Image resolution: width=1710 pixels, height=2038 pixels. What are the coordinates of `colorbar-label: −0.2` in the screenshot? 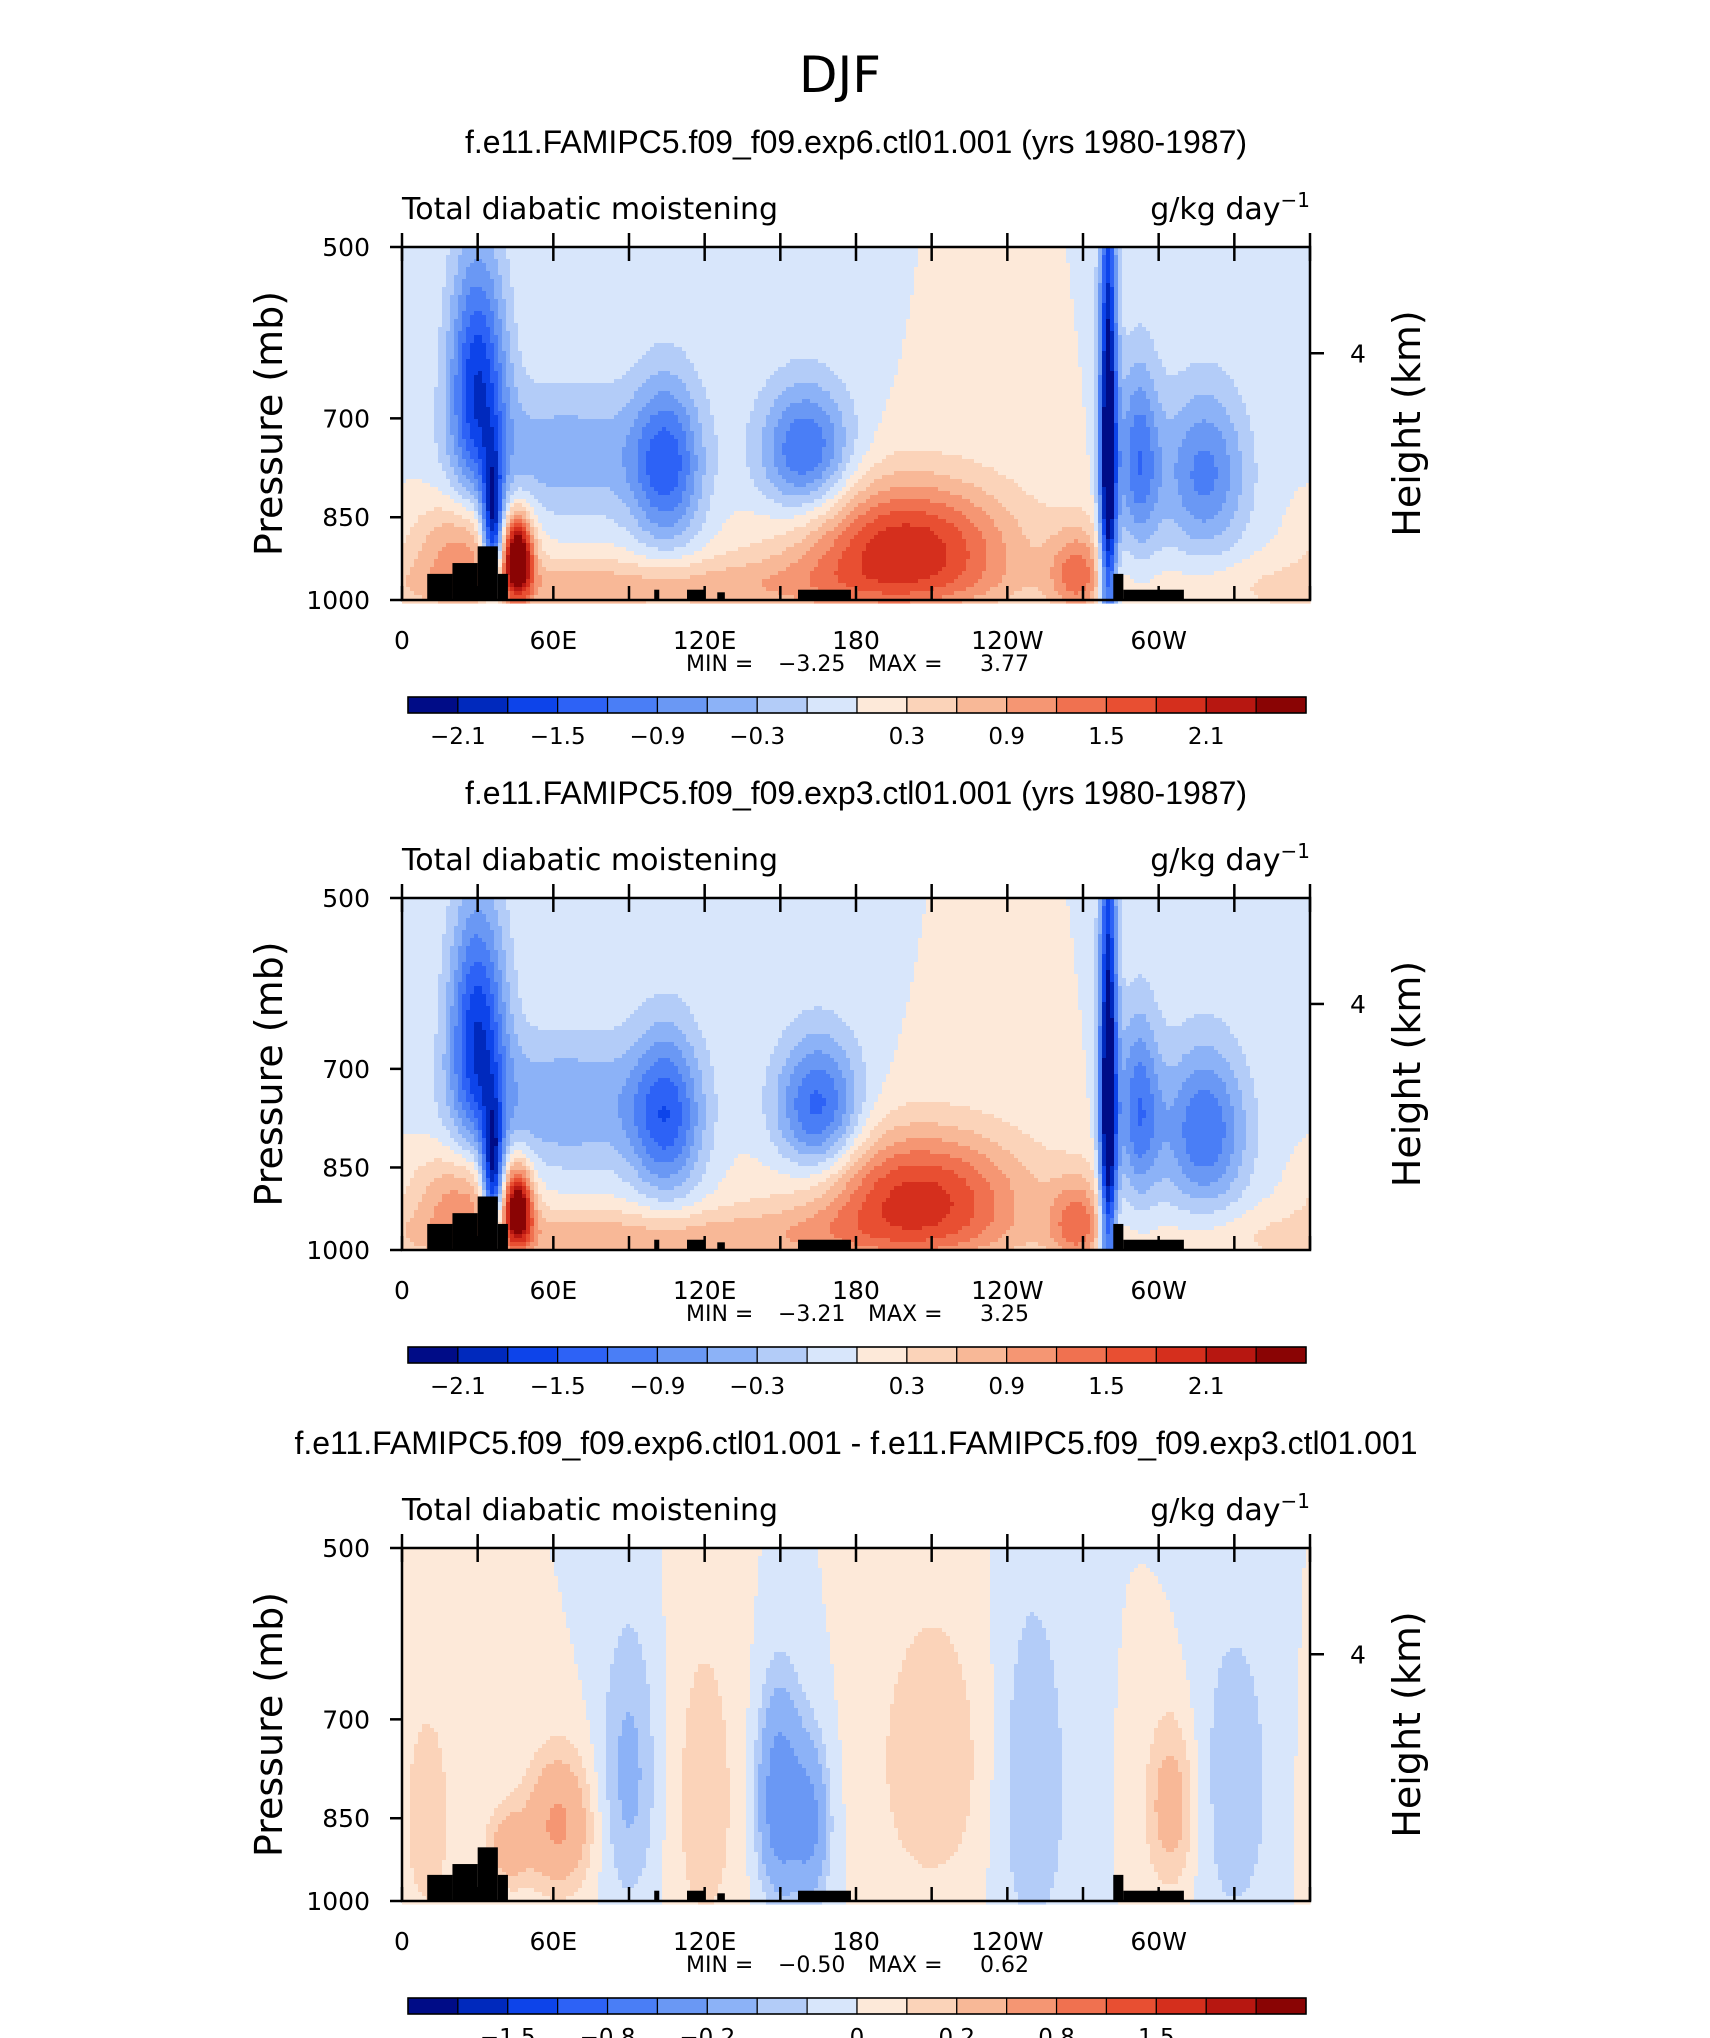 It's located at (707, 2031).